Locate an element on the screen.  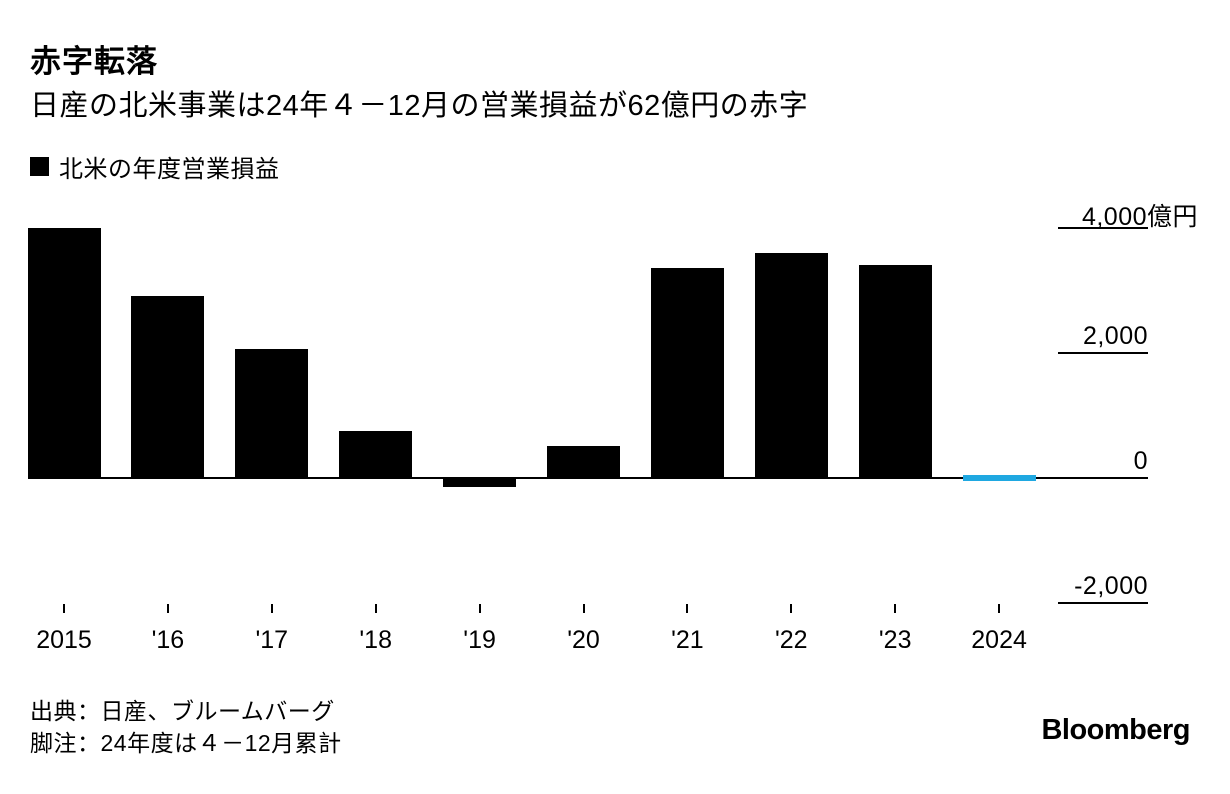
y-tick-line-2000 is located at coordinates (1103, 352).